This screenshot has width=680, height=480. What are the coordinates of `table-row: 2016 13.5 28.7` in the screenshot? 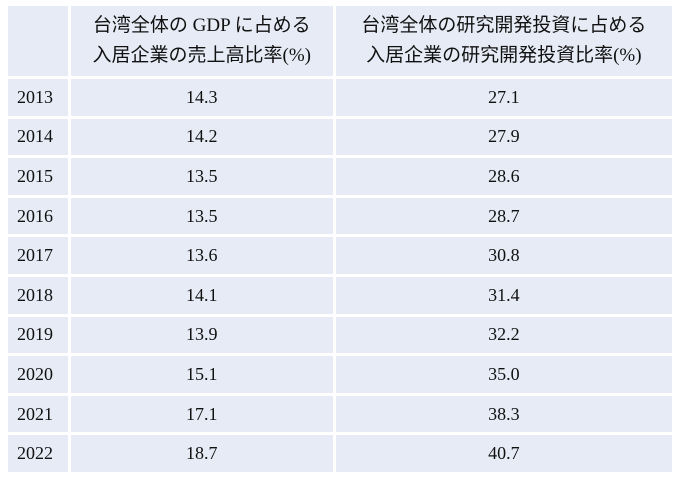 It's located at (340, 216).